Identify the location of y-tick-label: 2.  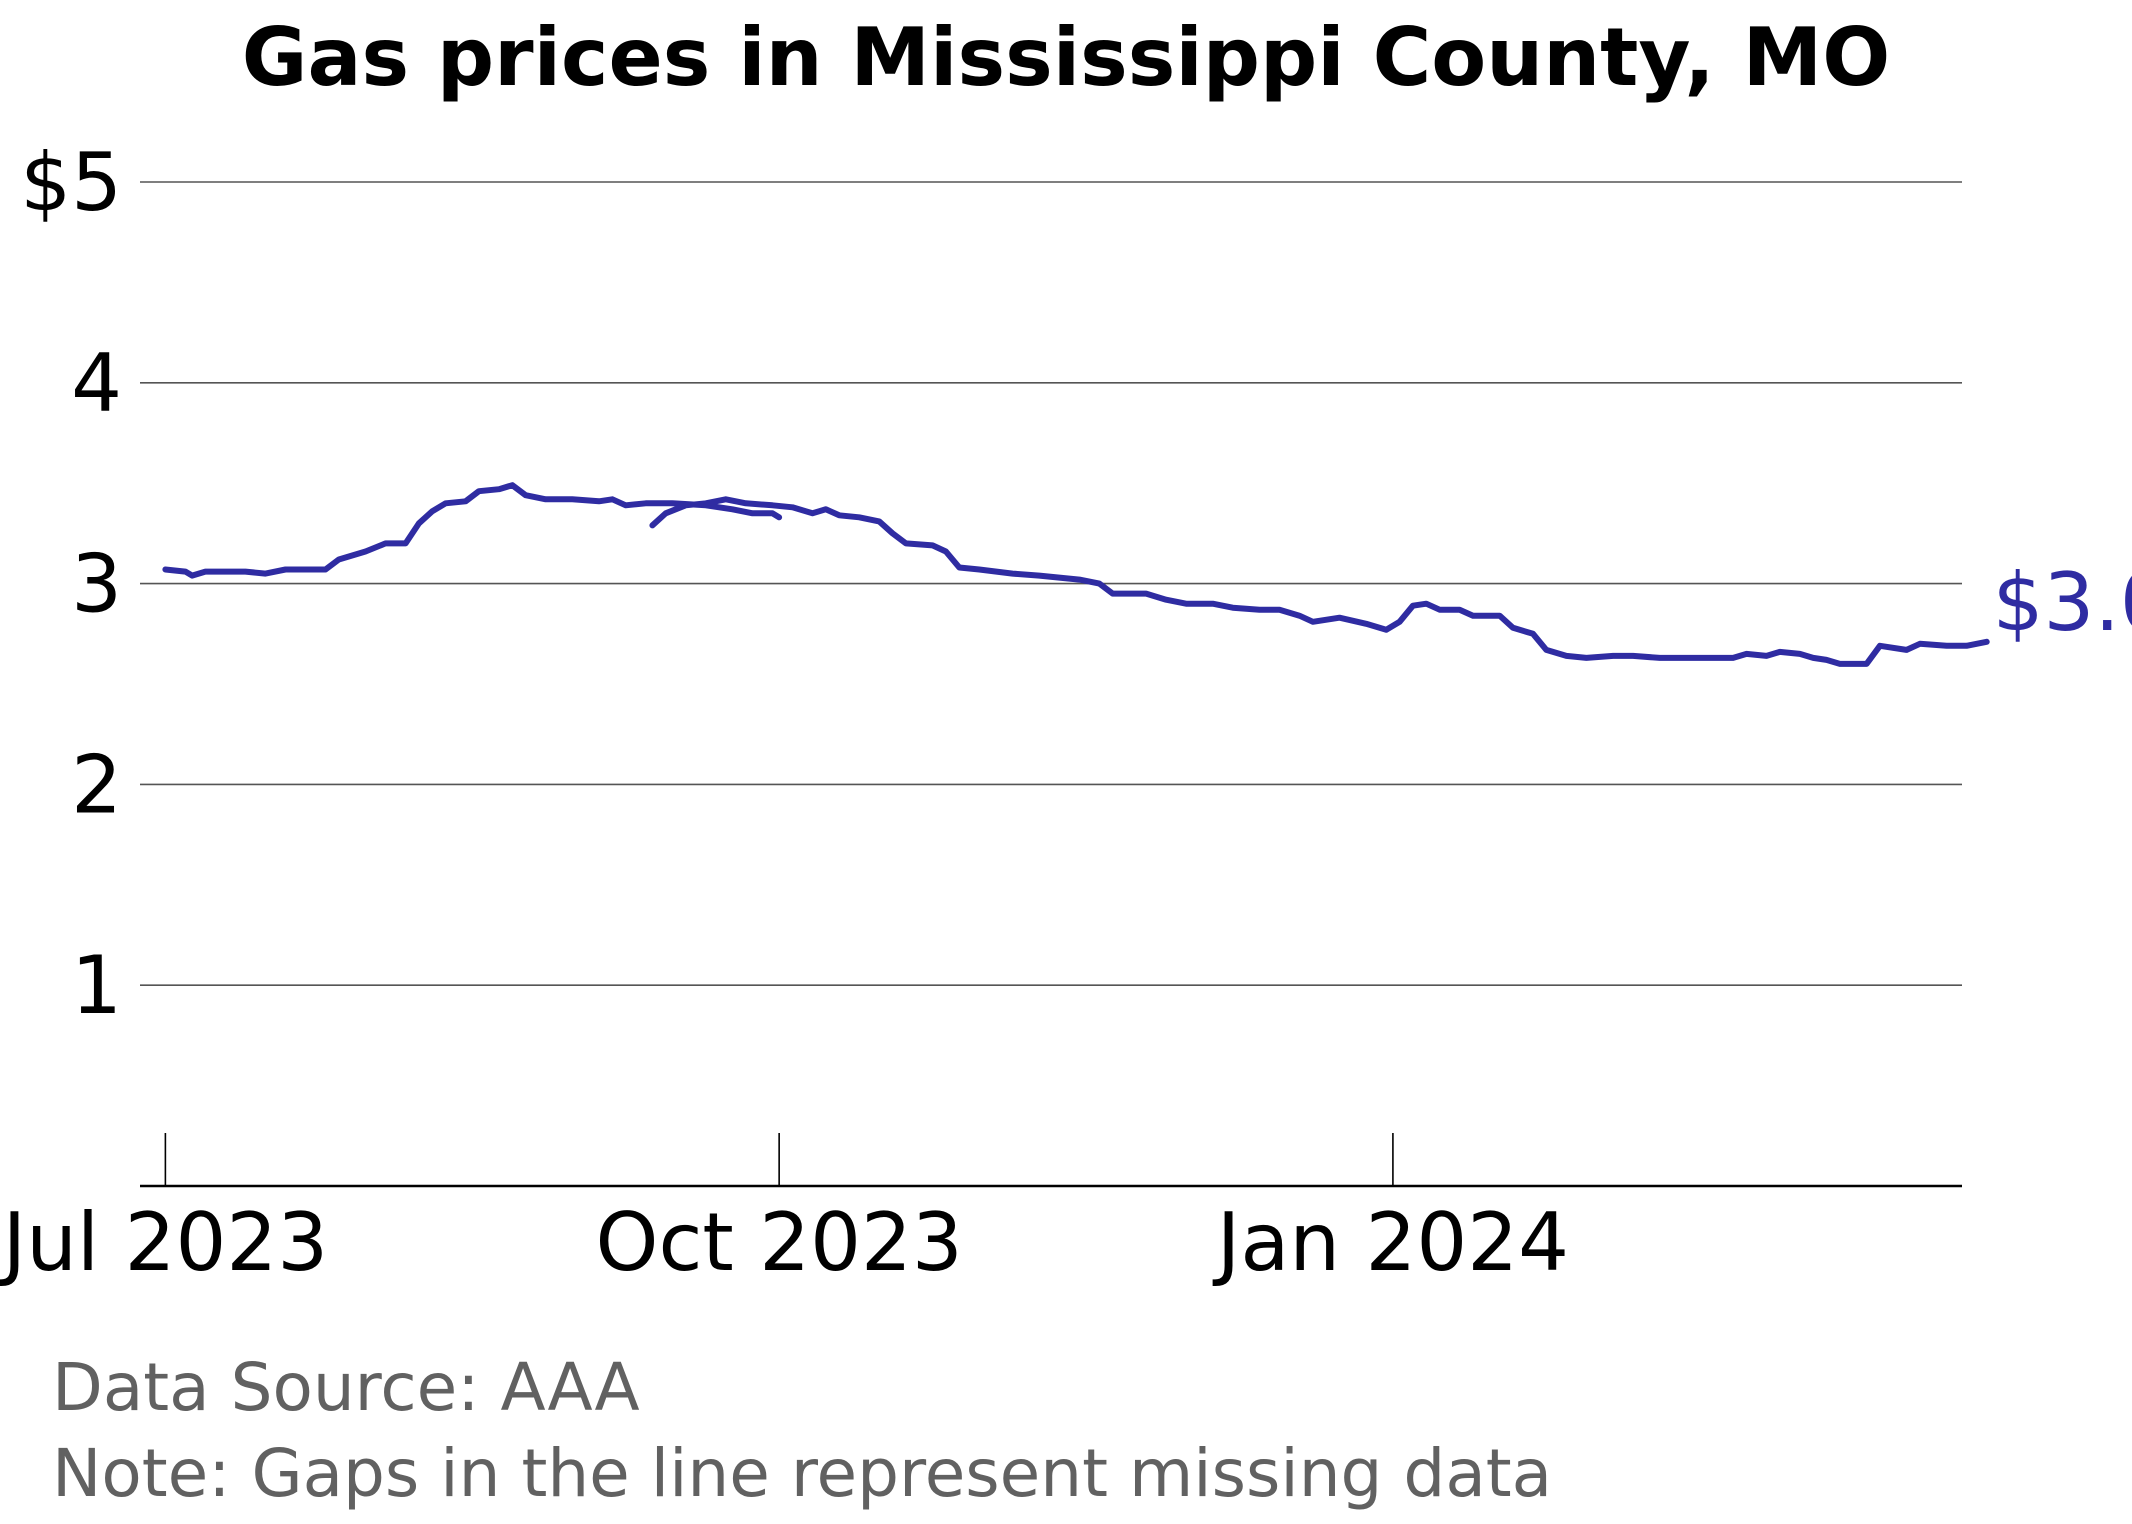
(96, 784).